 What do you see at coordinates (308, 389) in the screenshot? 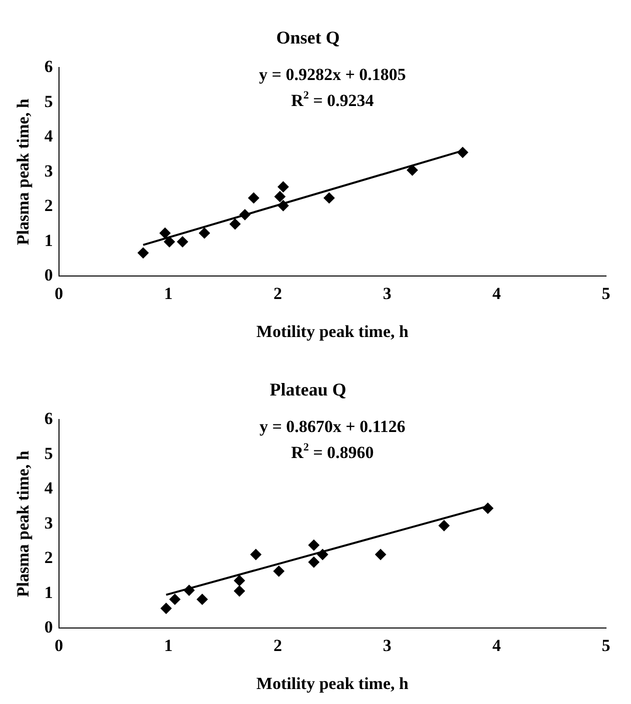
I see `chart-title: Plateau Q` at bounding box center [308, 389].